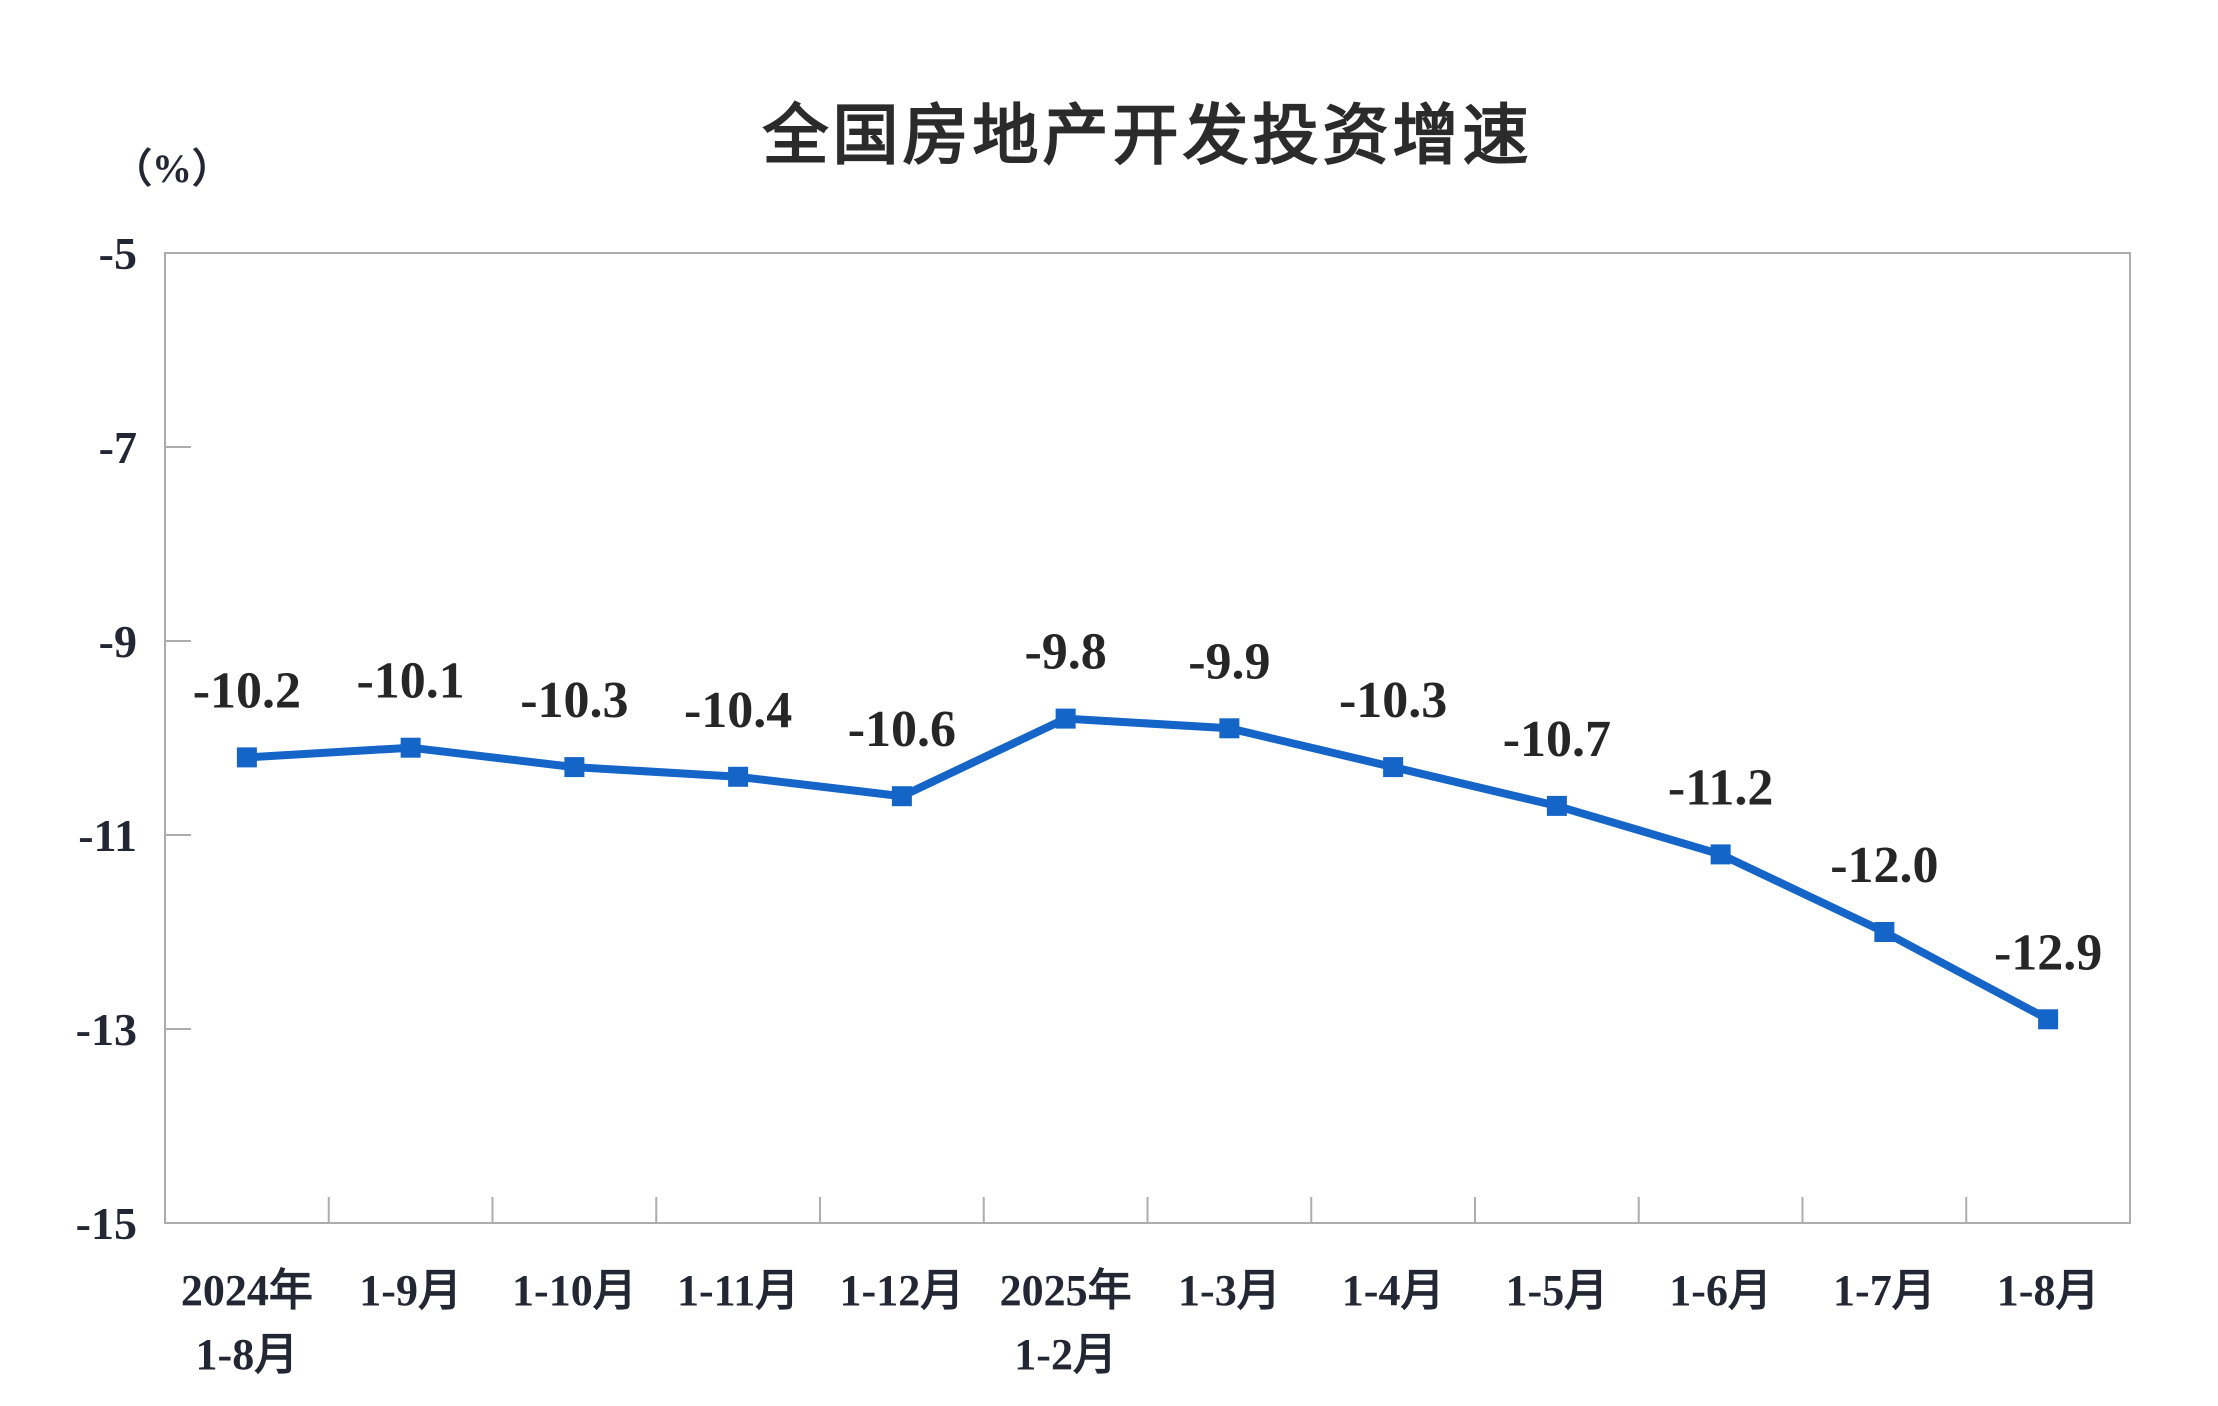  What do you see at coordinates (118, 253) in the screenshot?
I see `y-axis-tick-label: -5` at bounding box center [118, 253].